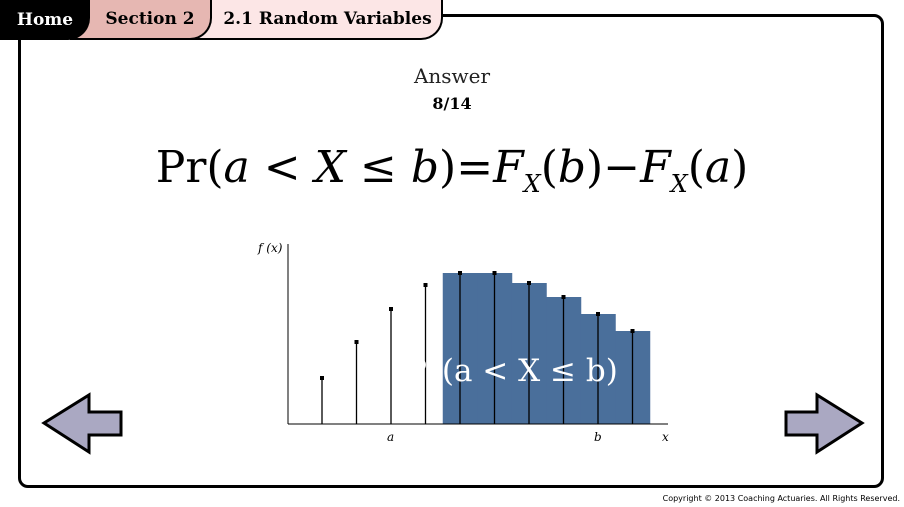  I want to click on pr-text: Pr, so click(181, 167).